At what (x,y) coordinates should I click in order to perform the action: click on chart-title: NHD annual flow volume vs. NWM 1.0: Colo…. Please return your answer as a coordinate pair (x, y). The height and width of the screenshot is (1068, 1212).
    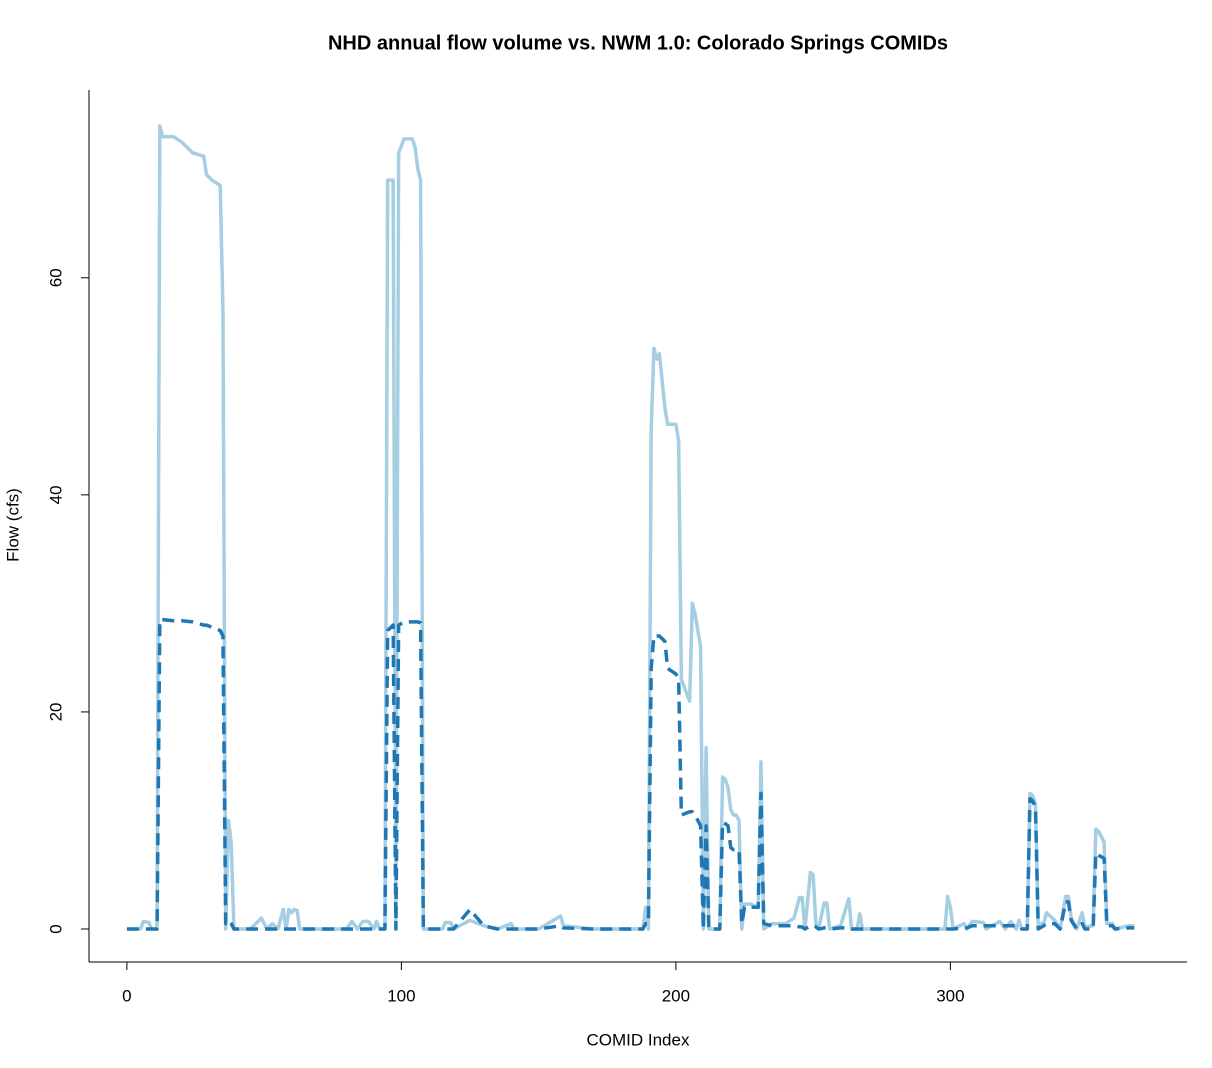
    Looking at the image, I should click on (638, 43).